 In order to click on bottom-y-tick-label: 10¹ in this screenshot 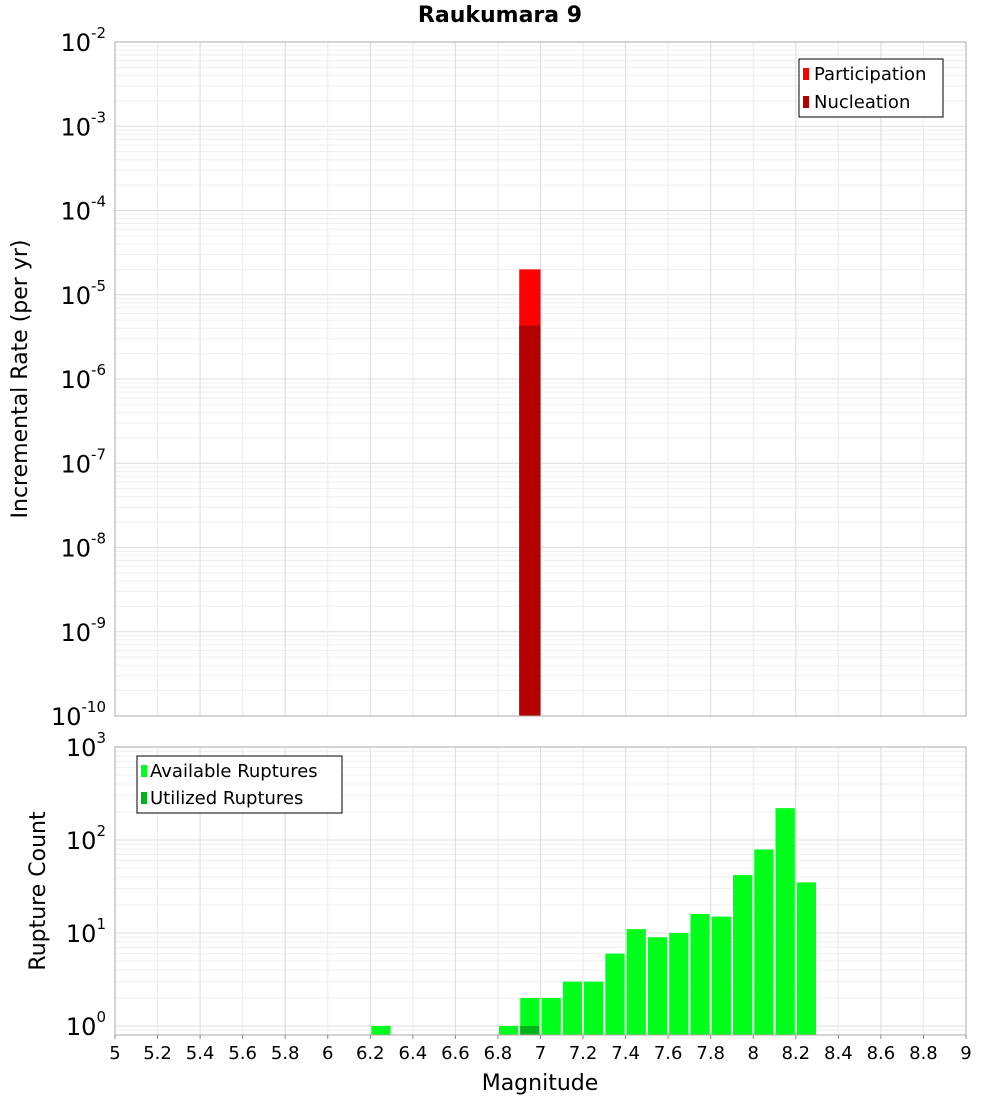, I will do `click(86, 931)`.